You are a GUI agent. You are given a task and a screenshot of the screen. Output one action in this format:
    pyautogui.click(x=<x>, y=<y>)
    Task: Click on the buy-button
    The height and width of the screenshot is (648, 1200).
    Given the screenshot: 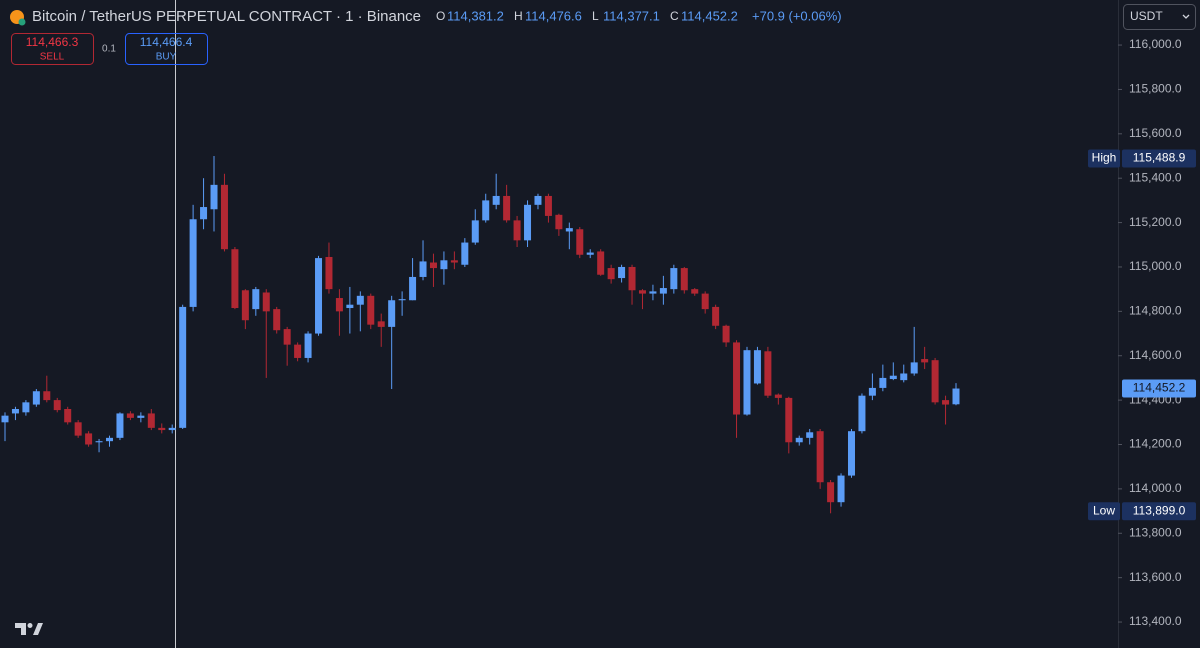 What is the action you would take?
    pyautogui.click(x=166, y=49)
    